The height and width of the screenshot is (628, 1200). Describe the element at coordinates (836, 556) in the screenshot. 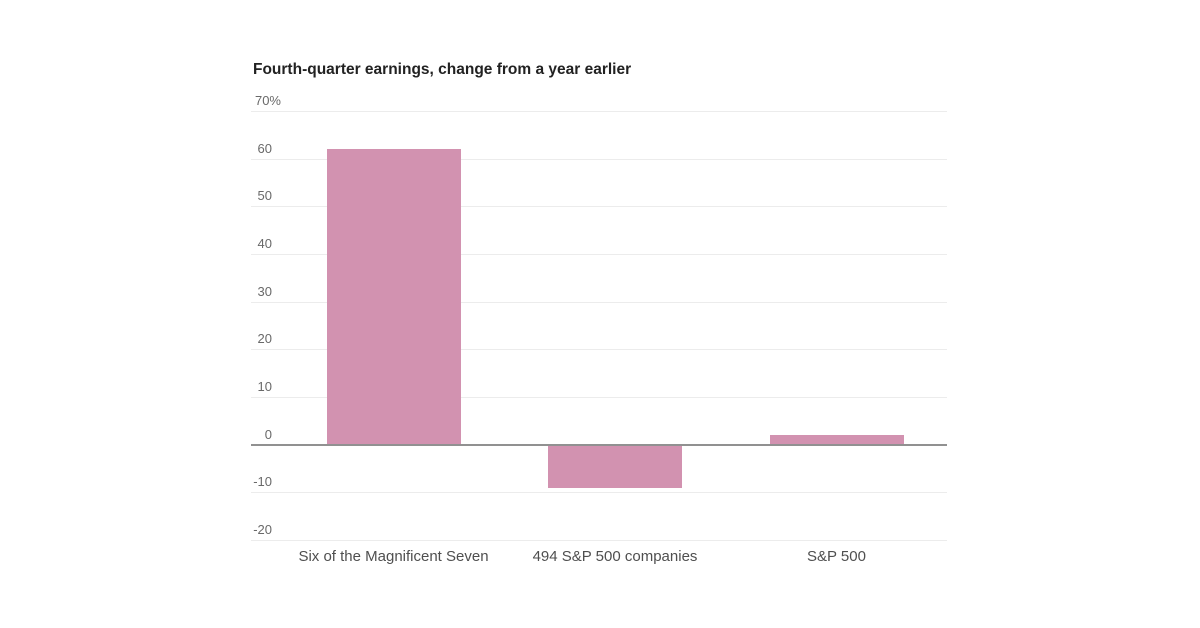

I see `x-category-label: S&P 500` at that location.